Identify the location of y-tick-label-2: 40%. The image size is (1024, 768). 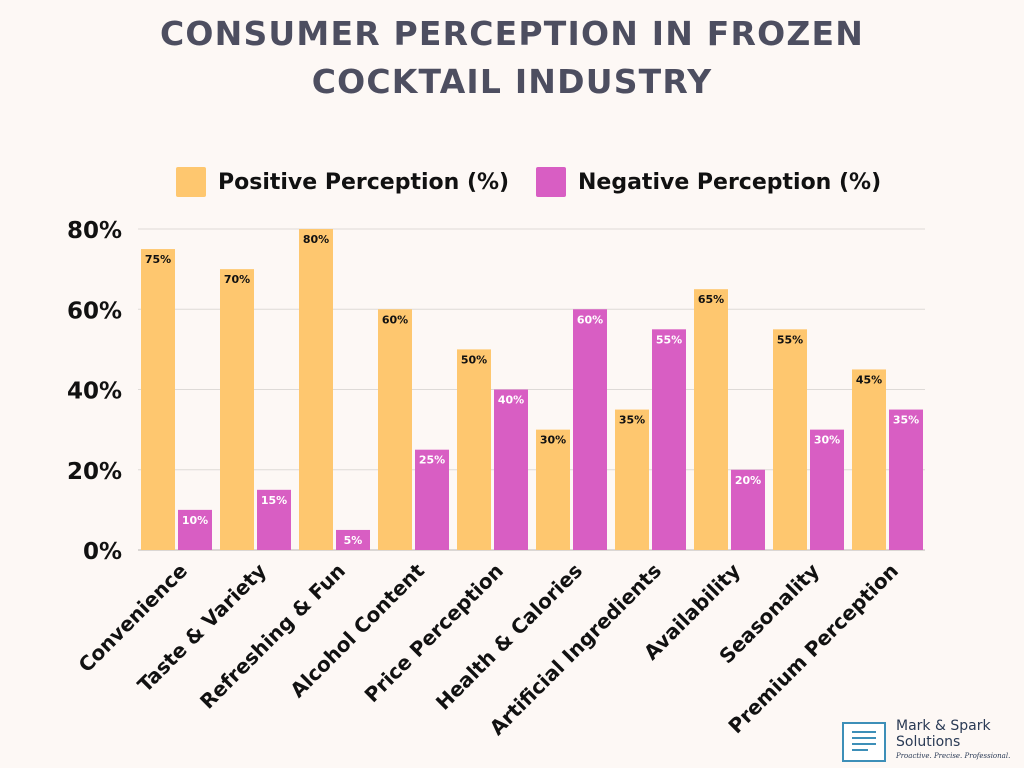
(94, 392).